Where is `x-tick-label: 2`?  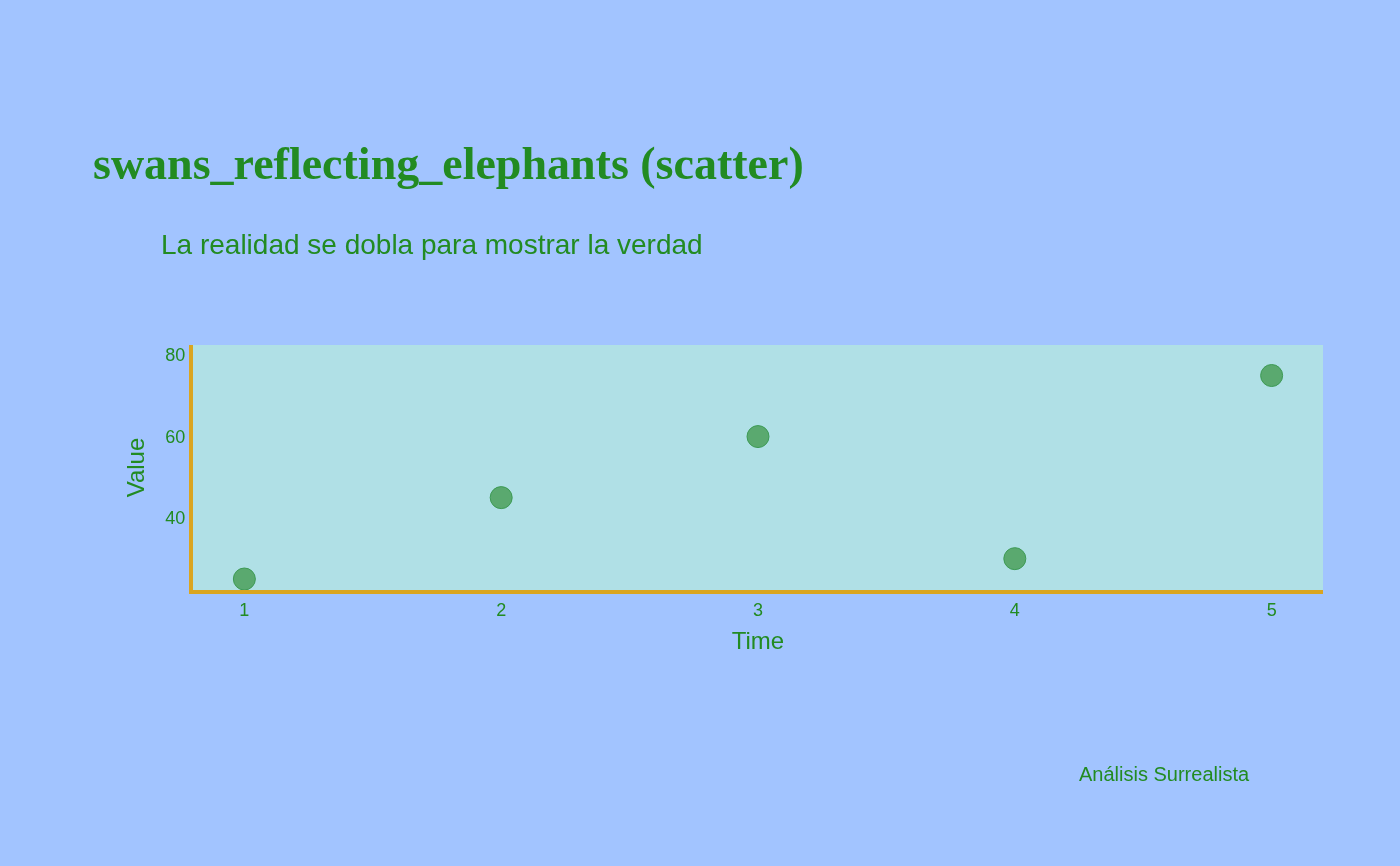
x-tick-label: 2 is located at coordinates (501, 609).